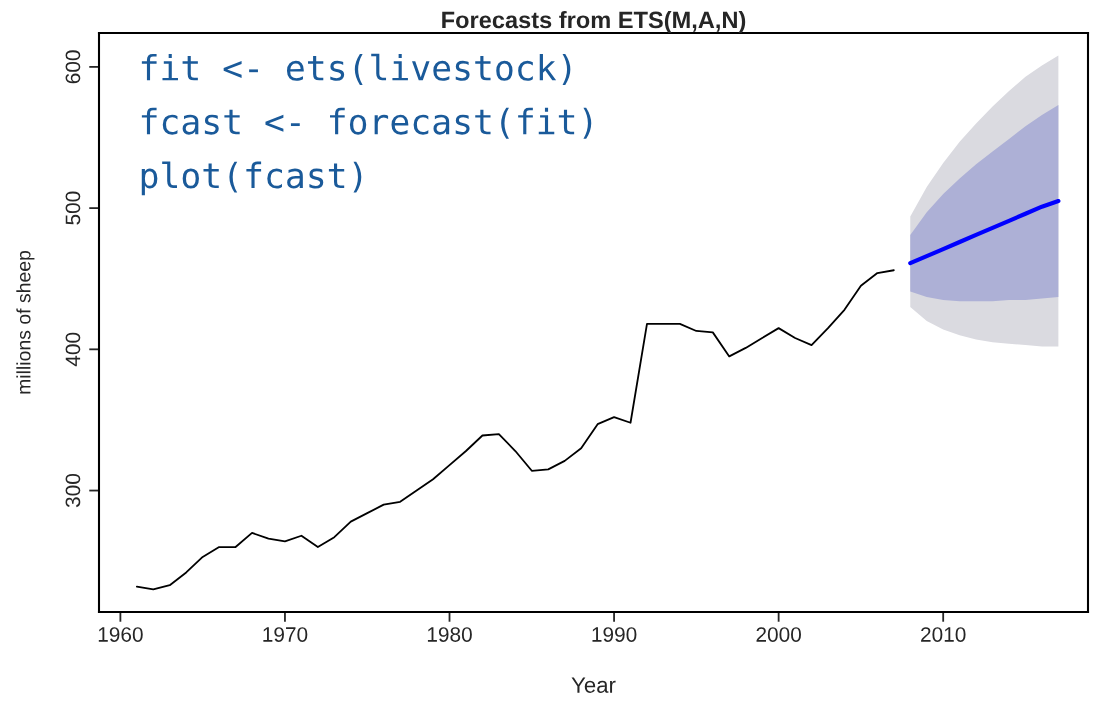  What do you see at coordinates (984, 232) in the screenshot?
I see `line-series` at bounding box center [984, 232].